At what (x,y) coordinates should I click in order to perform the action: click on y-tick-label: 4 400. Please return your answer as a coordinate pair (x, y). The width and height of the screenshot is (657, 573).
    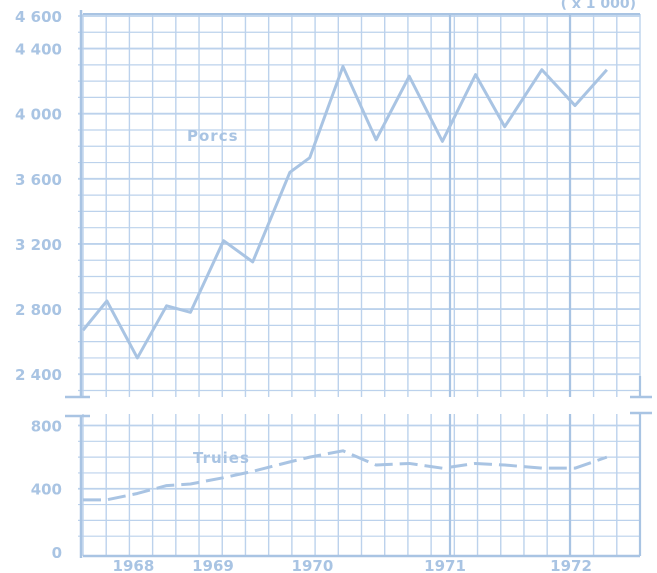
    Looking at the image, I should click on (38, 50).